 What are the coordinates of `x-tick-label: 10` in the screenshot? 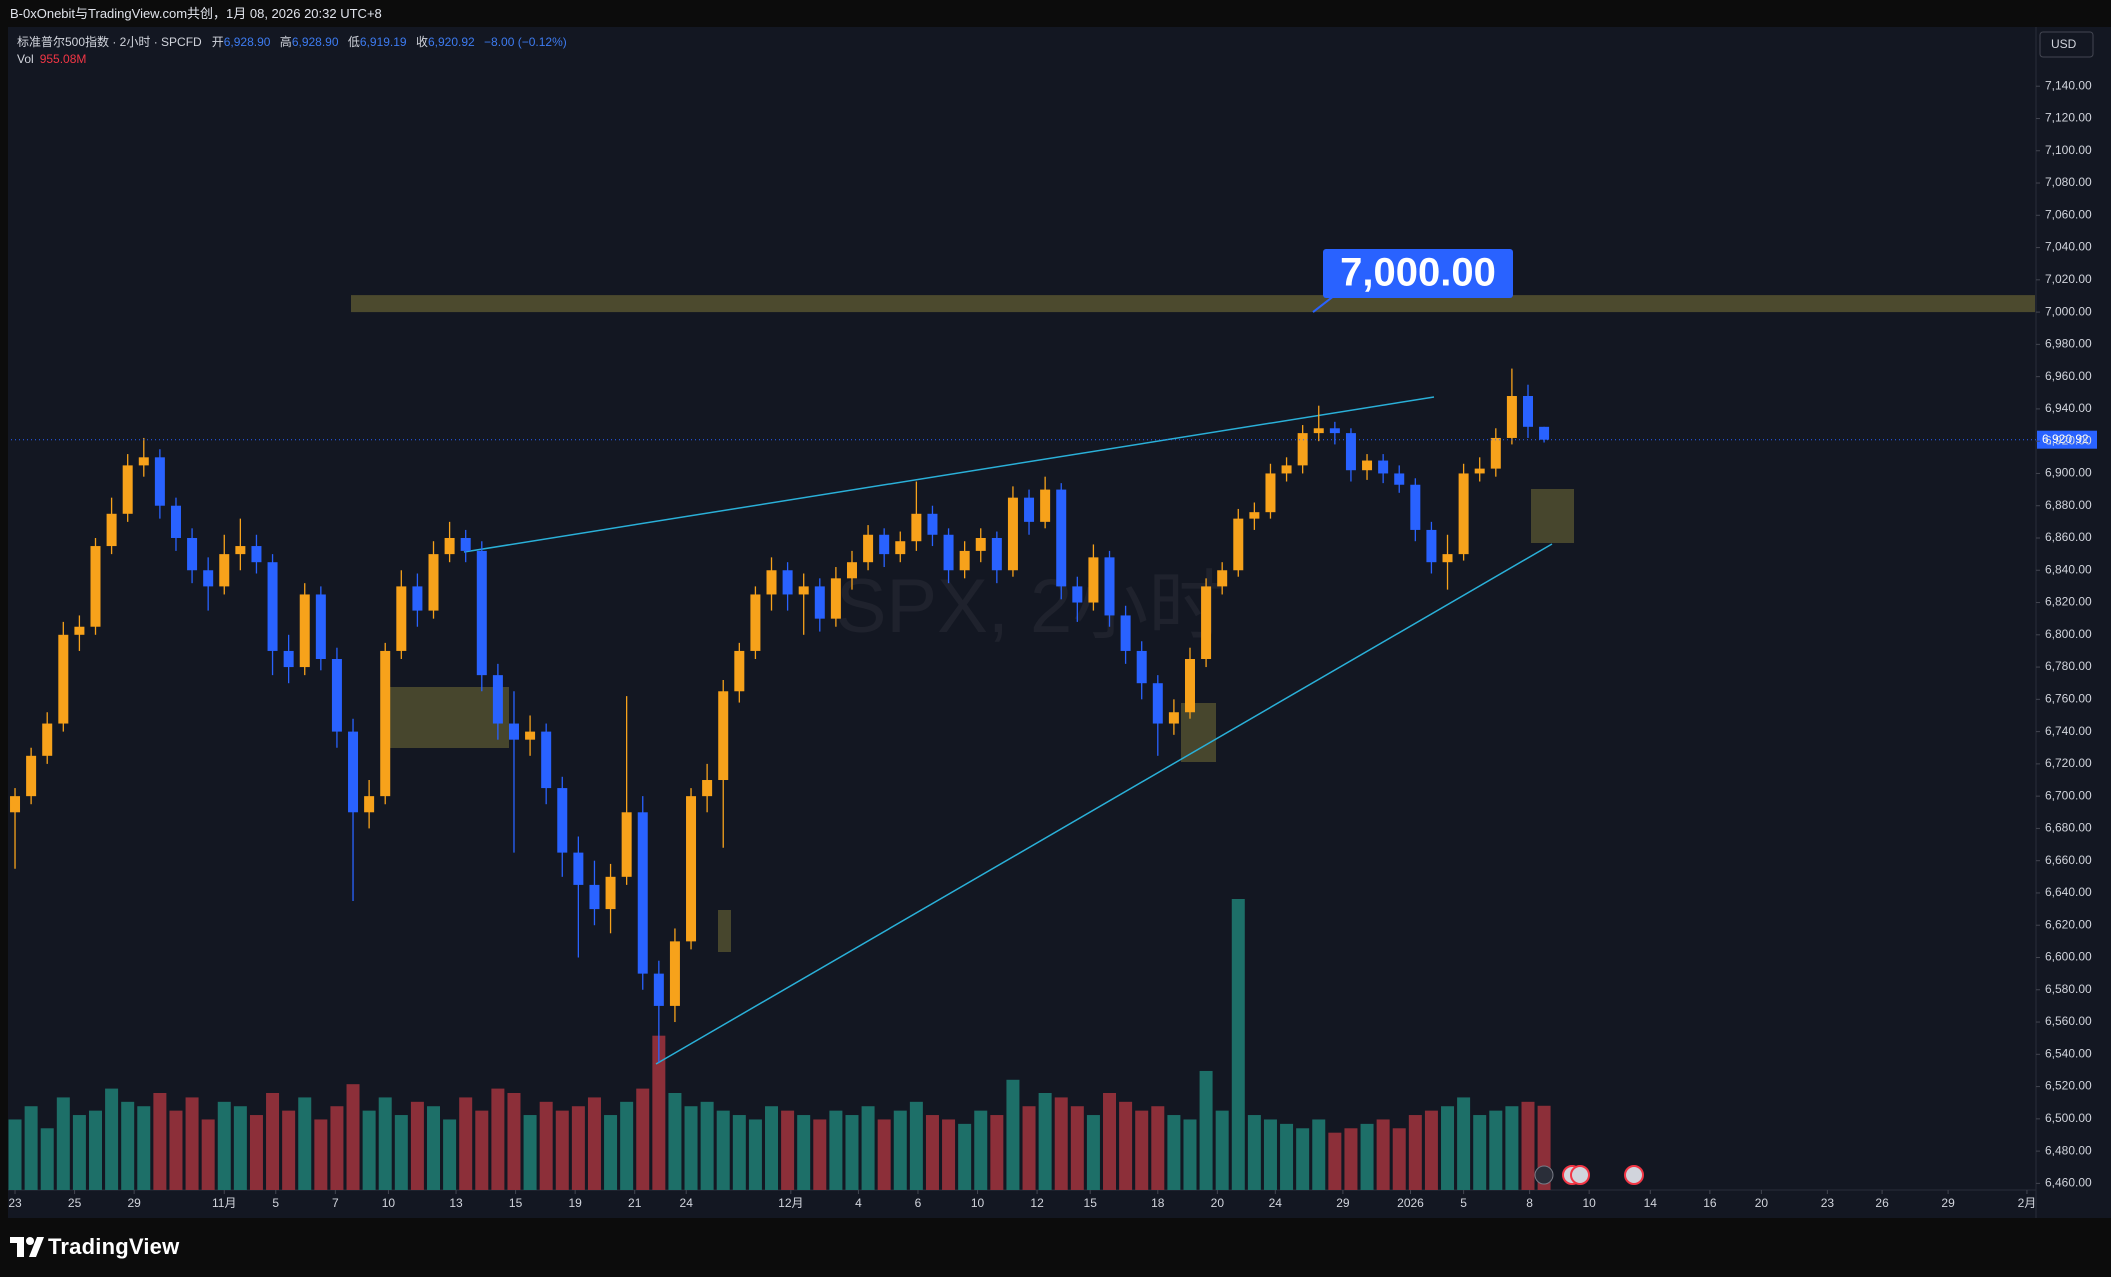 It's located at (389, 1203).